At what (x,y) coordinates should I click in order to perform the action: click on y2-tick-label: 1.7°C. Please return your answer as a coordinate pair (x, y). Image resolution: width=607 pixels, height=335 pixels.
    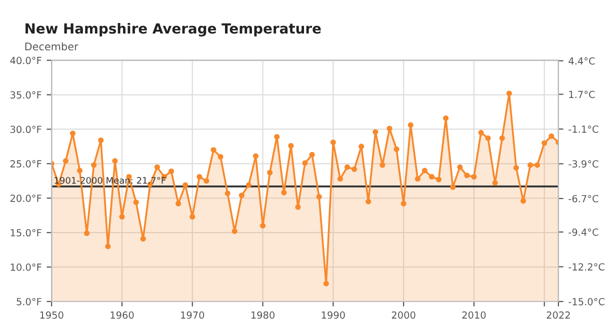
    Looking at the image, I should click on (582, 94).